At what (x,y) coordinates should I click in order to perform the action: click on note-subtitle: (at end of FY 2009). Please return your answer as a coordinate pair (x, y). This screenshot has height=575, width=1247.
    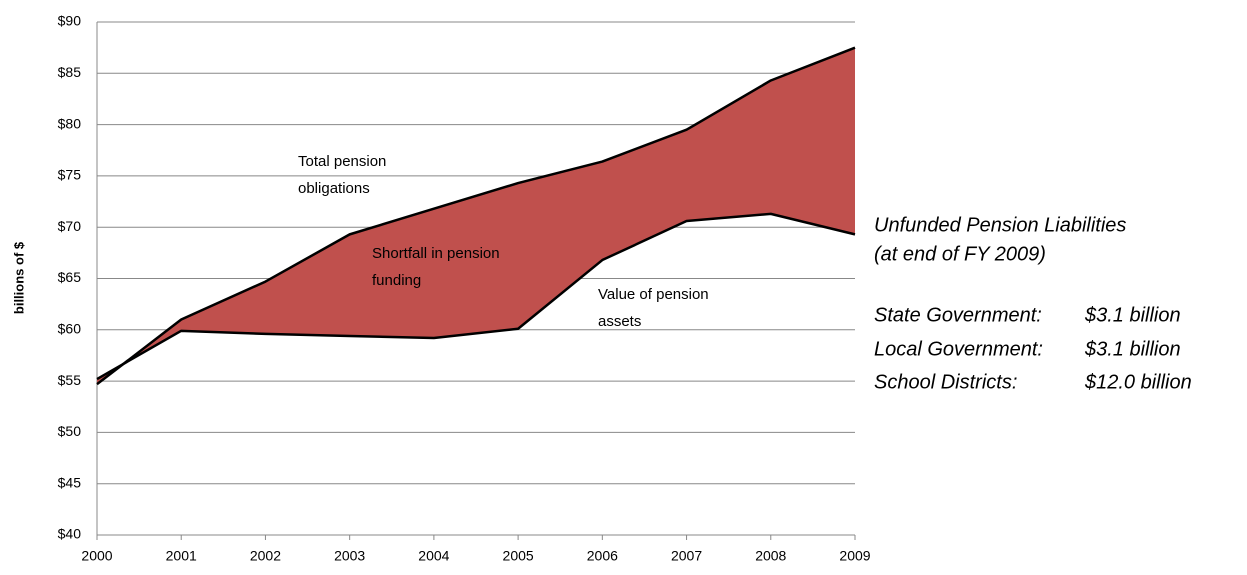
    Looking at the image, I should click on (960, 254).